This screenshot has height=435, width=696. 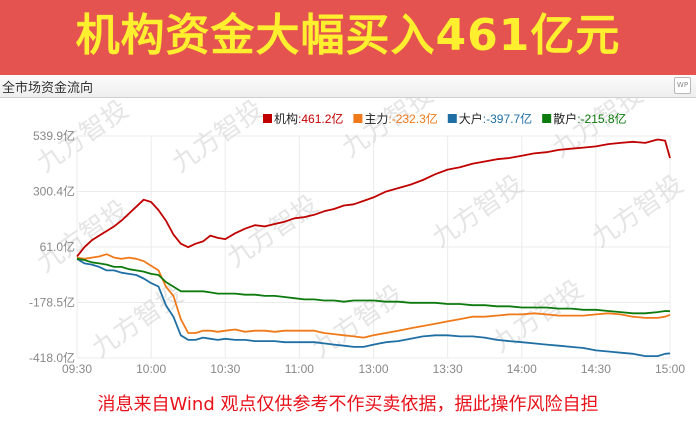 What do you see at coordinates (348, 404) in the screenshot?
I see `disclaimer-text: 消息来自Wind 观点仅供参考不作买卖依据，据此操作风险自担` at bounding box center [348, 404].